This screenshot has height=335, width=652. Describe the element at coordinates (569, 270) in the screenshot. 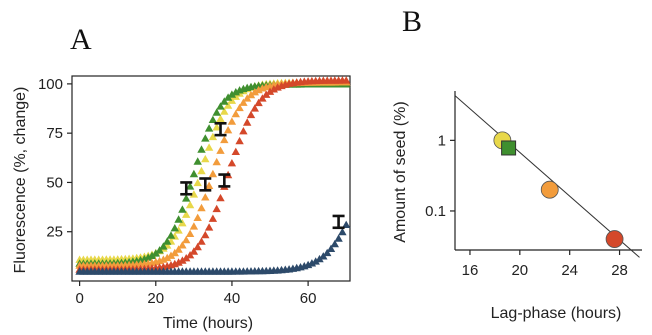

I see `panel-b-x-tick-label: 24` at that location.